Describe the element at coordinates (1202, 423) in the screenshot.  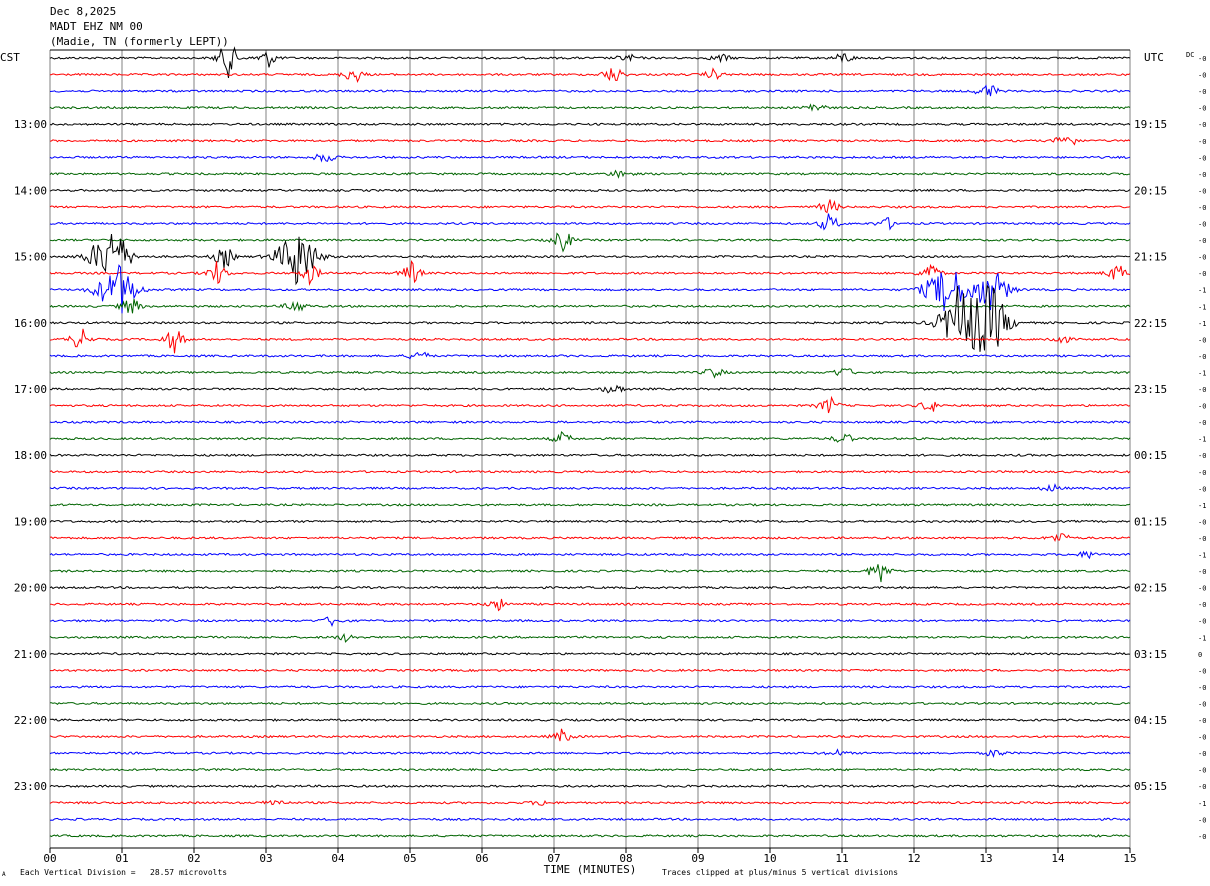
I see `dc-offset-22: -0` at that location.